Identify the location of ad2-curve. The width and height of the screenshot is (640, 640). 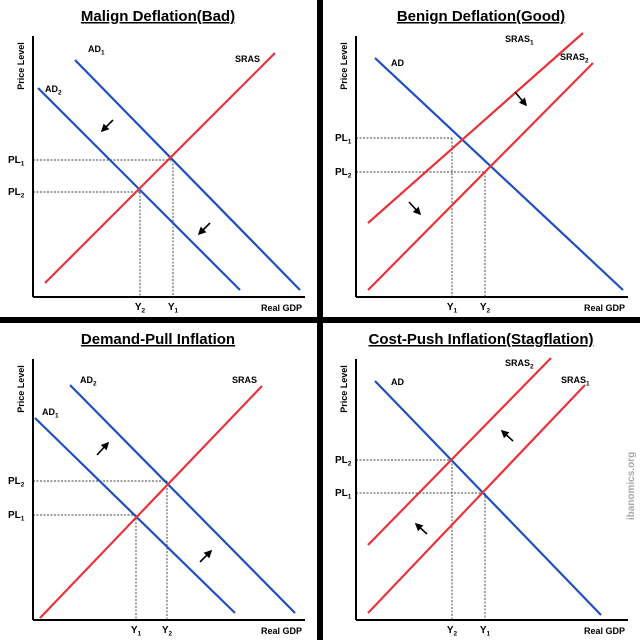
(182, 499).